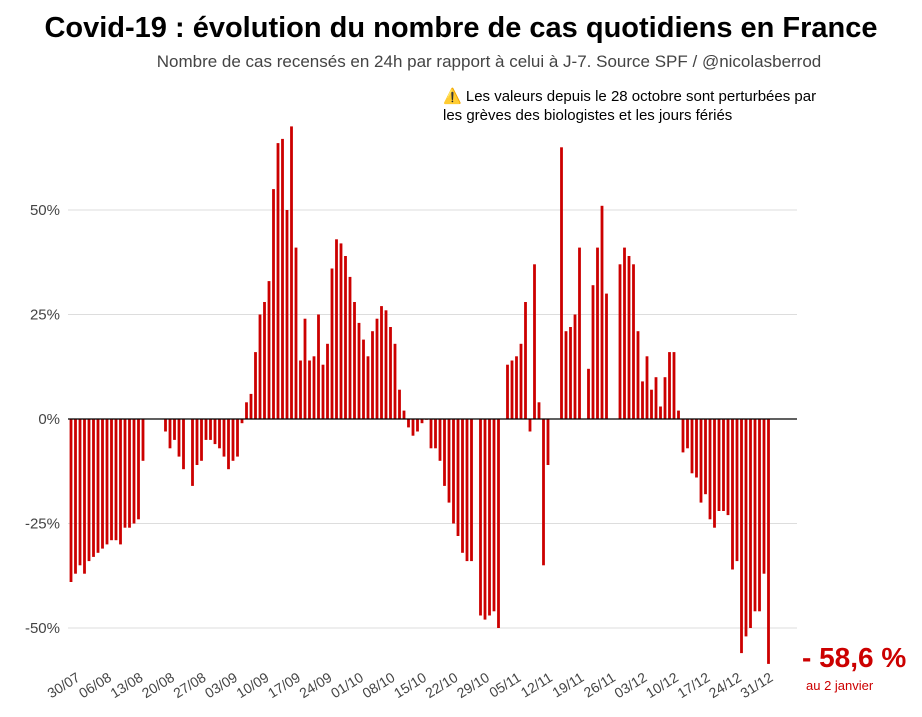 This screenshot has height=717, width=922. What do you see at coordinates (567, 685) in the screenshot?
I see `x-tick-label: 19/11` at bounding box center [567, 685].